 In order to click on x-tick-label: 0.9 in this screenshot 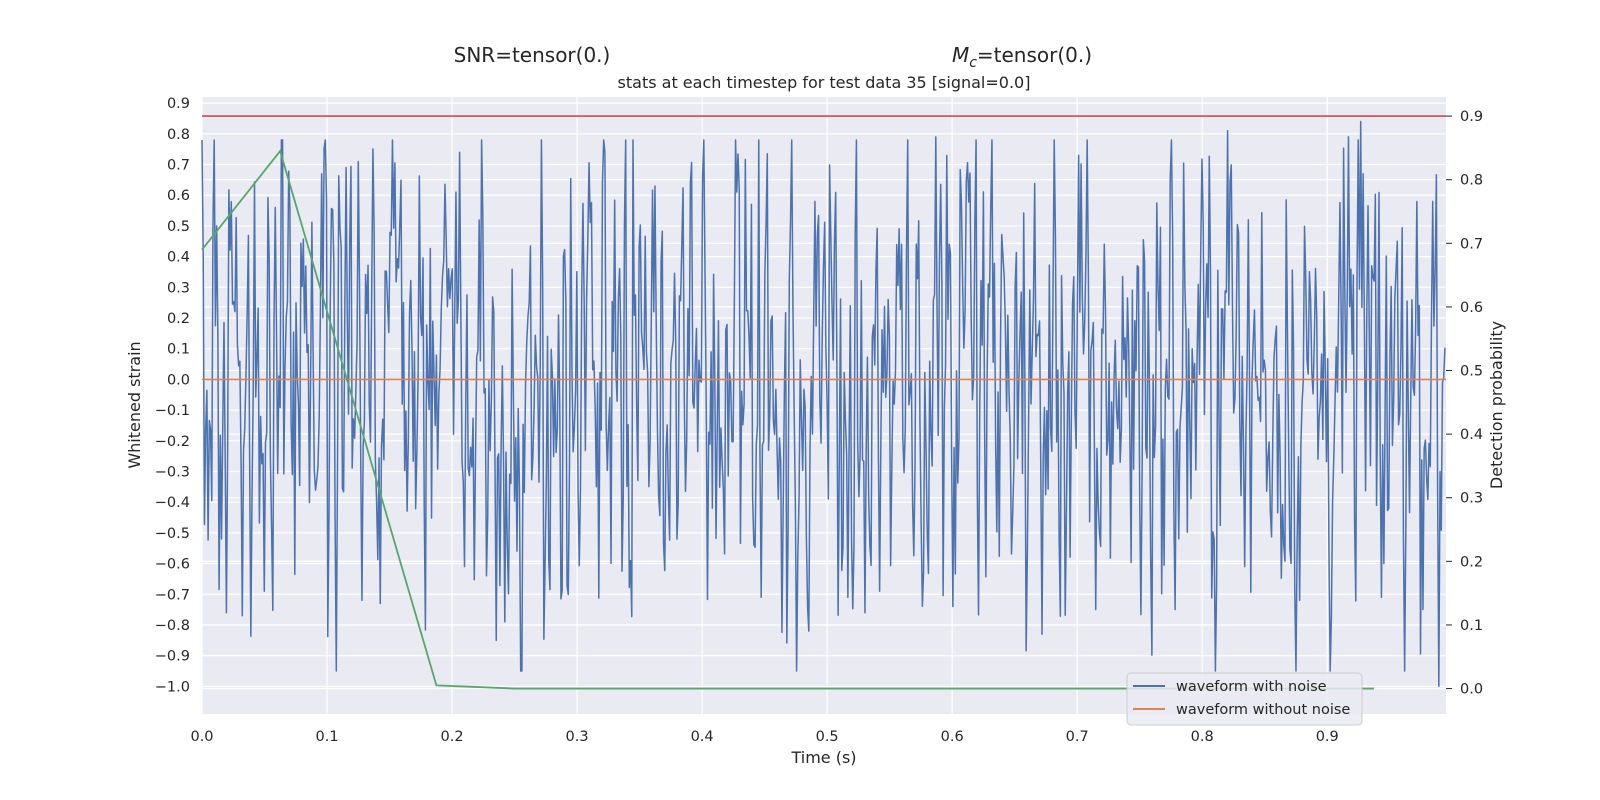, I will do `click(1327, 737)`.